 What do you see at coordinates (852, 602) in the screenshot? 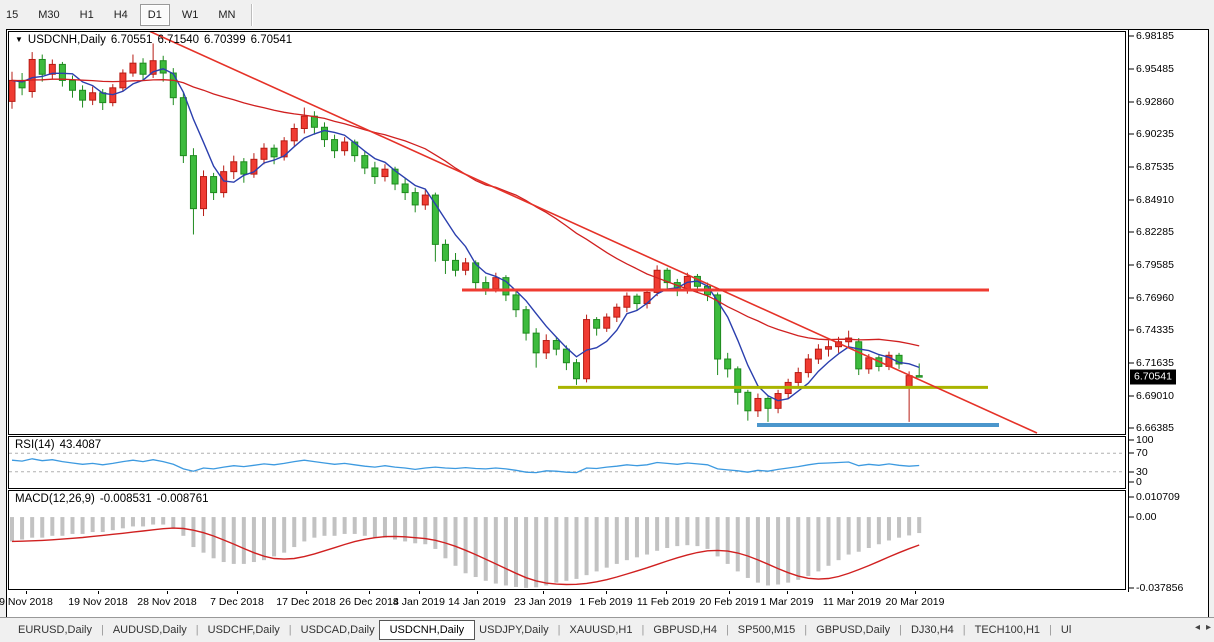
I see `date-axis-label: 11 Mar 2019` at bounding box center [852, 602].